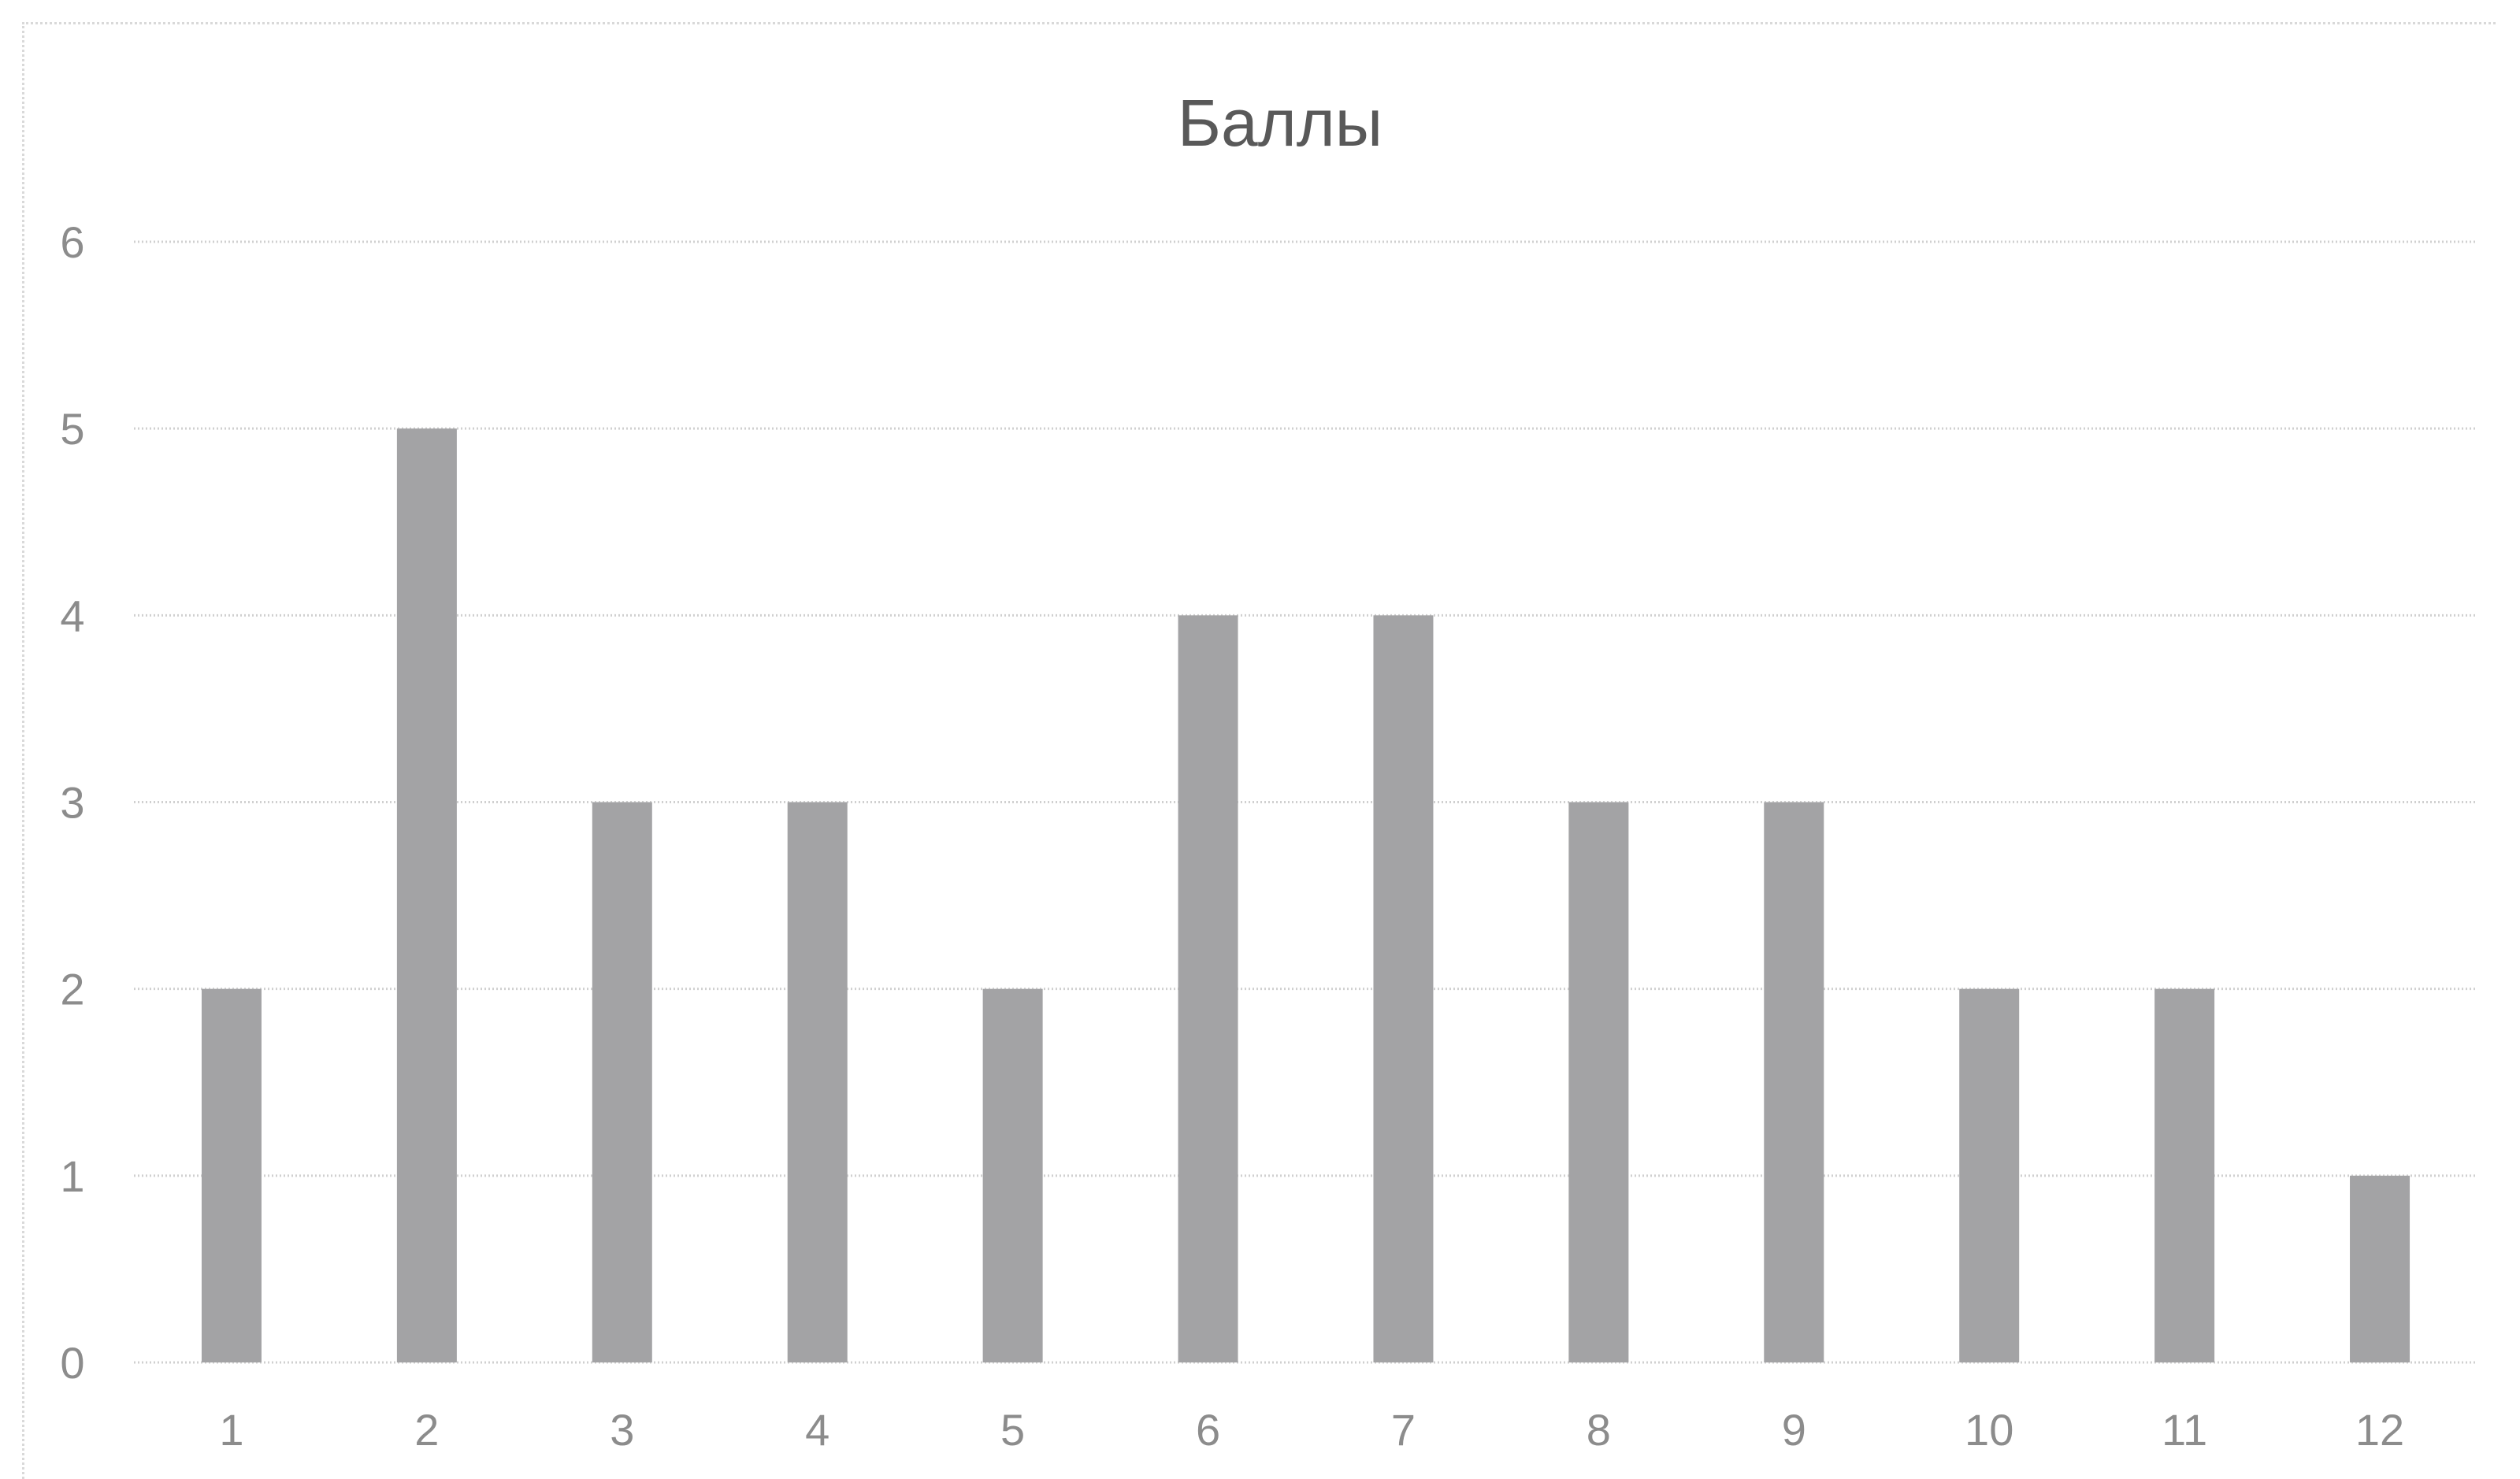 This screenshot has height=1479, width=2520. What do you see at coordinates (622, 1430) in the screenshot?
I see `x-tick-label: 3` at bounding box center [622, 1430].